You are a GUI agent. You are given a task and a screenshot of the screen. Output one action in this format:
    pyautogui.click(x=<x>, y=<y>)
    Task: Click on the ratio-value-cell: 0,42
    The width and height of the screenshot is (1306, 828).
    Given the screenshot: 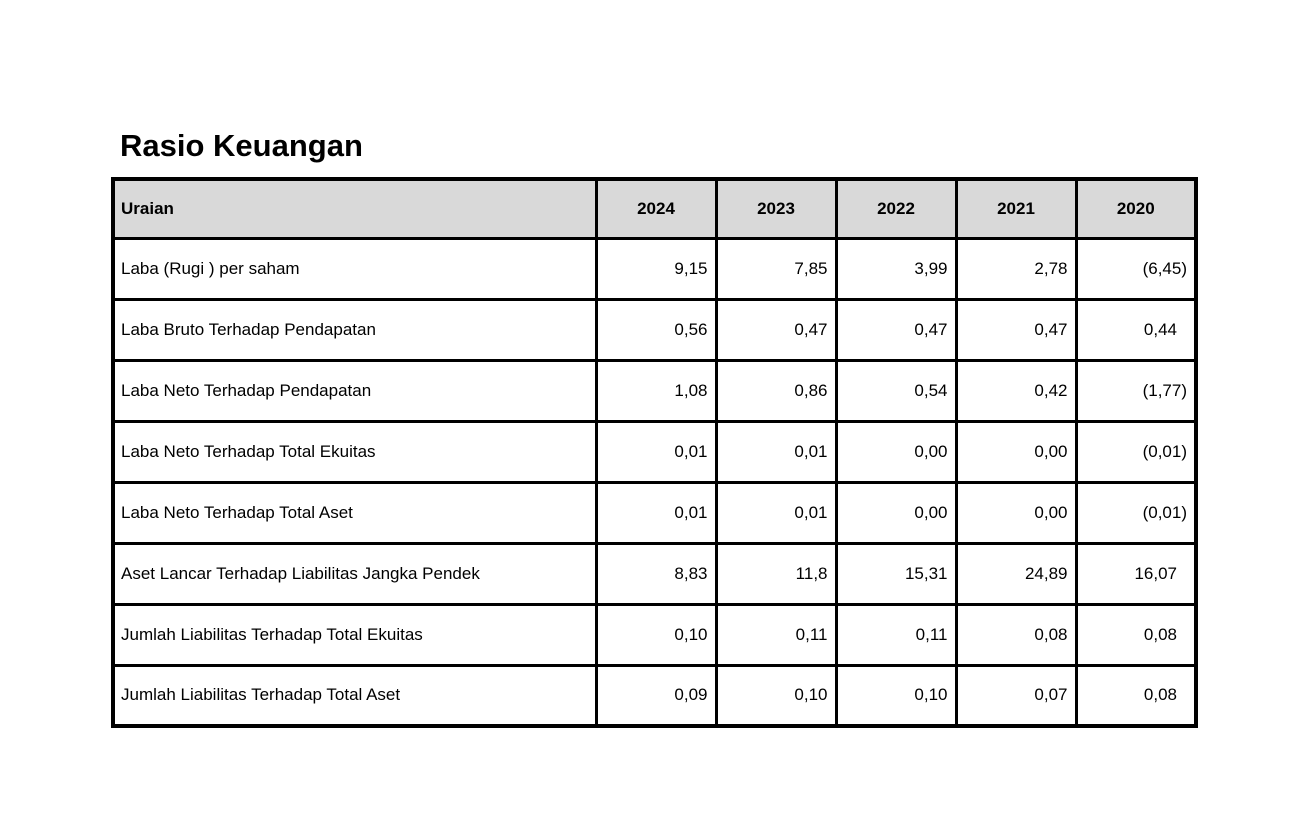 What is the action you would take?
    pyautogui.click(x=1016, y=390)
    